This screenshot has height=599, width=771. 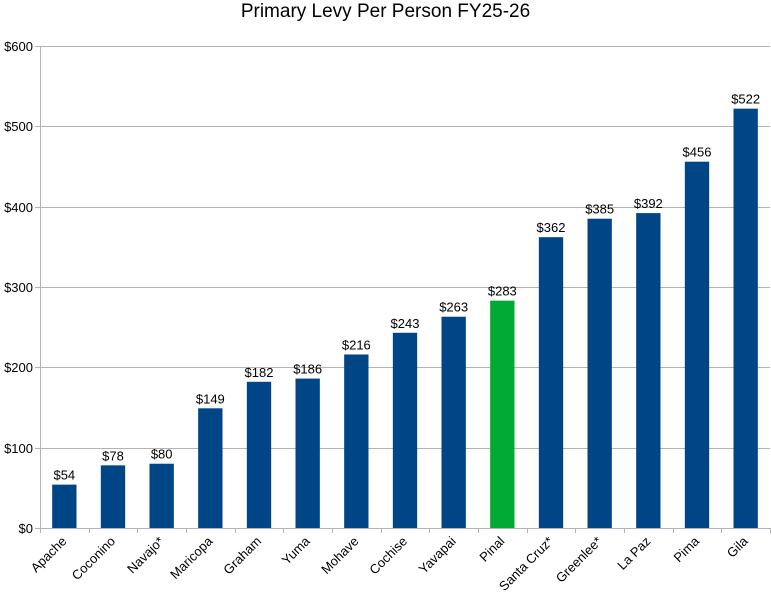 I want to click on bar-pima, so click(x=697, y=344).